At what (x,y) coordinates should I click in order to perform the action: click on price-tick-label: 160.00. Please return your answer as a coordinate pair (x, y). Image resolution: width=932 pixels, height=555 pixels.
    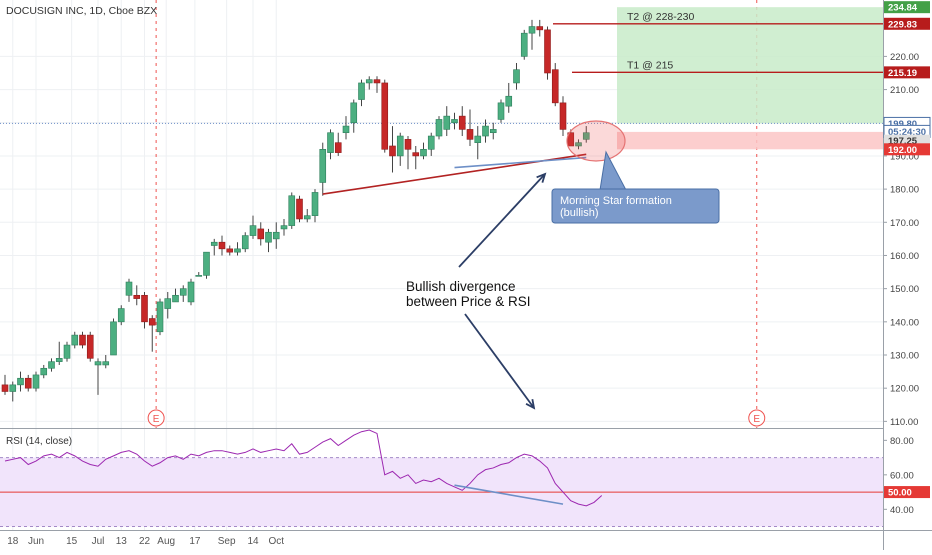
    Looking at the image, I should click on (904, 256).